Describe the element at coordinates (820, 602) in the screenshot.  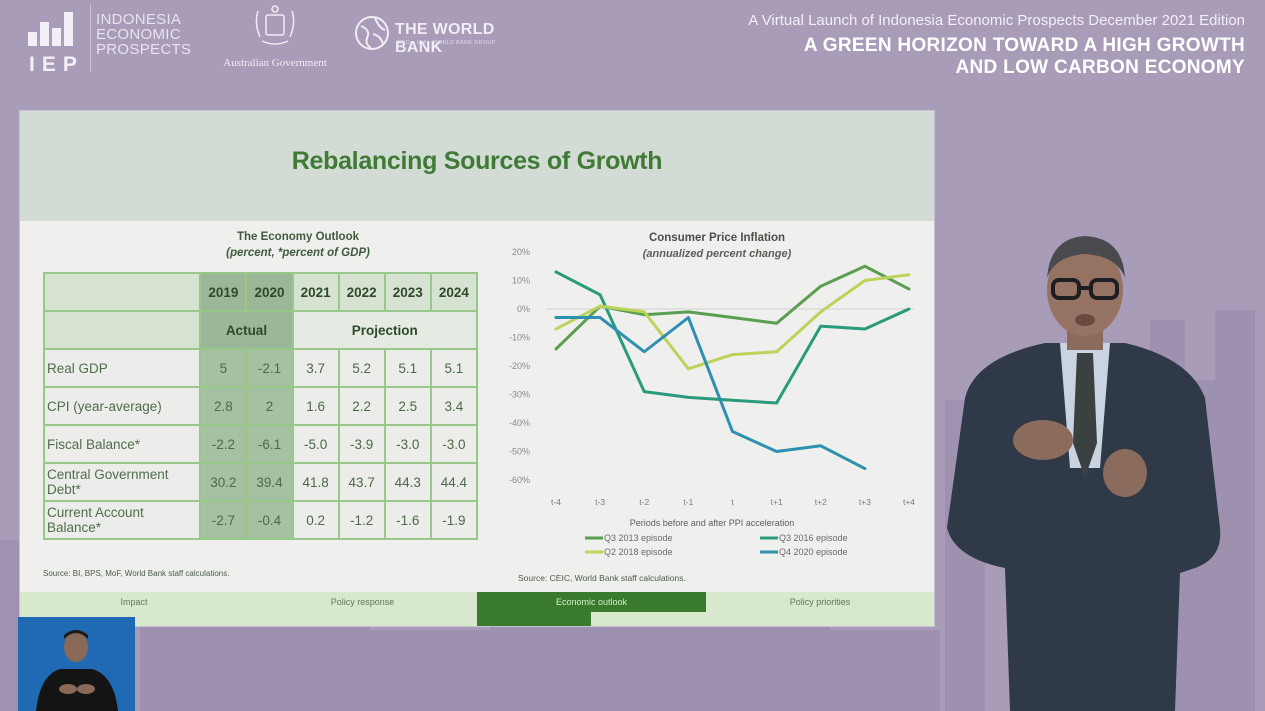
I see `nav-item-policy-priorities: Policy priorities` at that location.